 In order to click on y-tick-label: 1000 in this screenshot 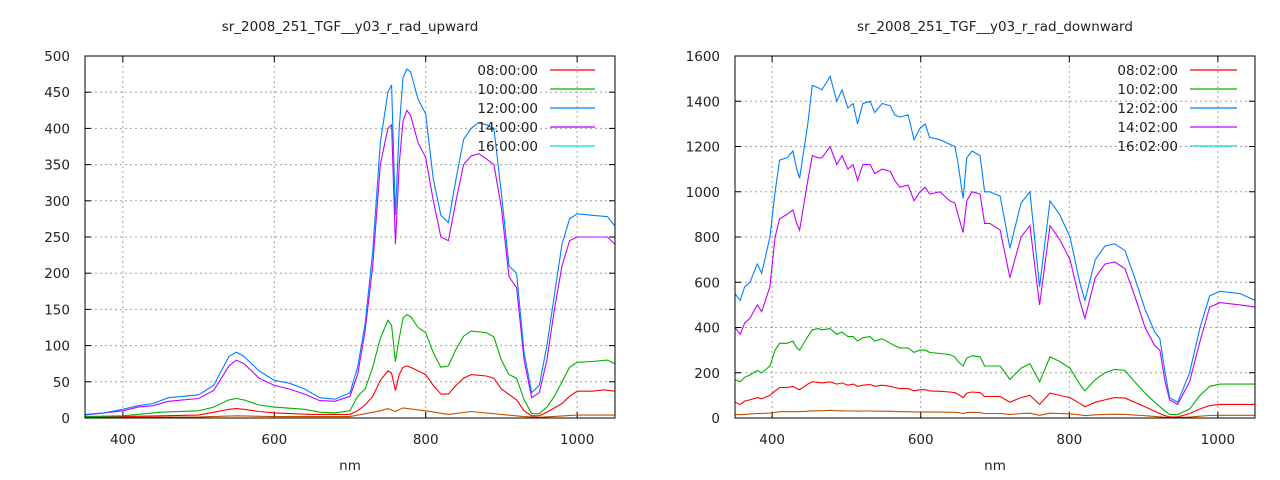, I will do `click(703, 193)`.